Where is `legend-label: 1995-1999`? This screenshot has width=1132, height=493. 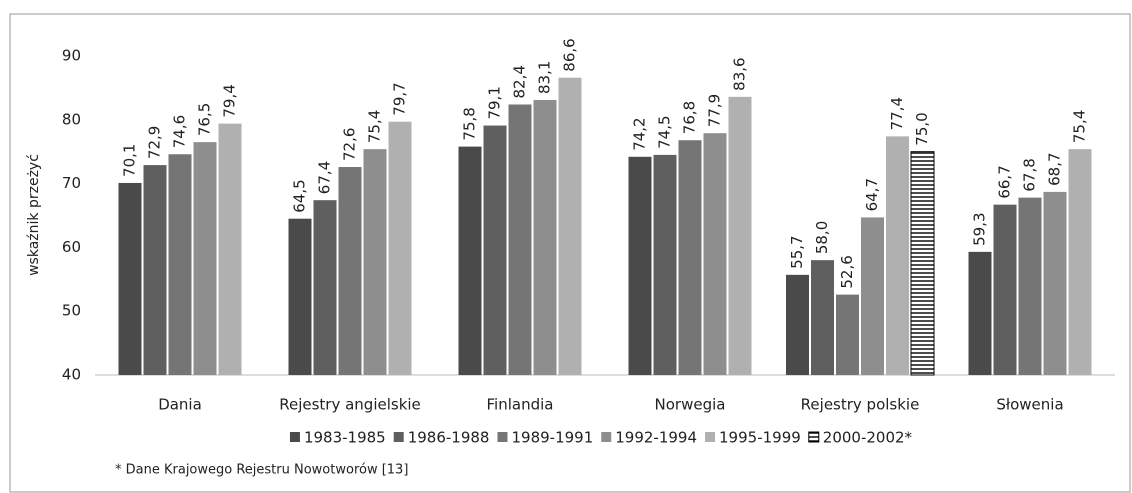 legend-label: 1995-1999 is located at coordinates (760, 438).